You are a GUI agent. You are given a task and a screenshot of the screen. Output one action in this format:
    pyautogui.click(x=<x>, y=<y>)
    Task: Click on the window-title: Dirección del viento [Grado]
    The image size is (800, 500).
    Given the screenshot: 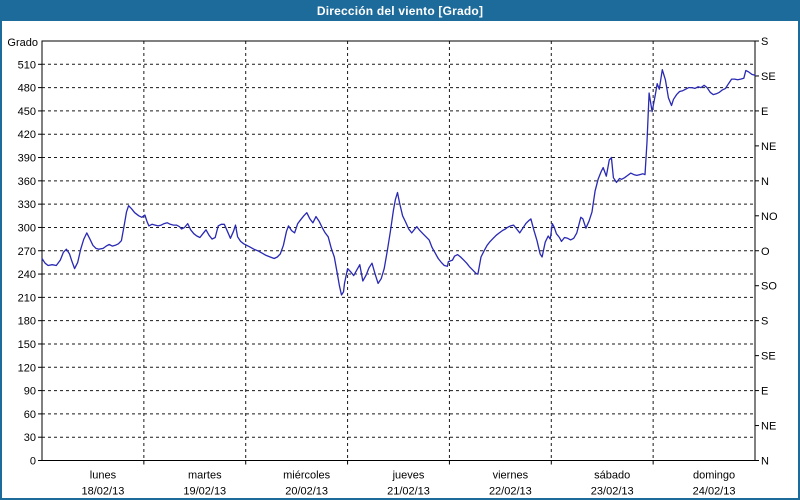 What is the action you would take?
    pyautogui.click(x=400, y=11)
    